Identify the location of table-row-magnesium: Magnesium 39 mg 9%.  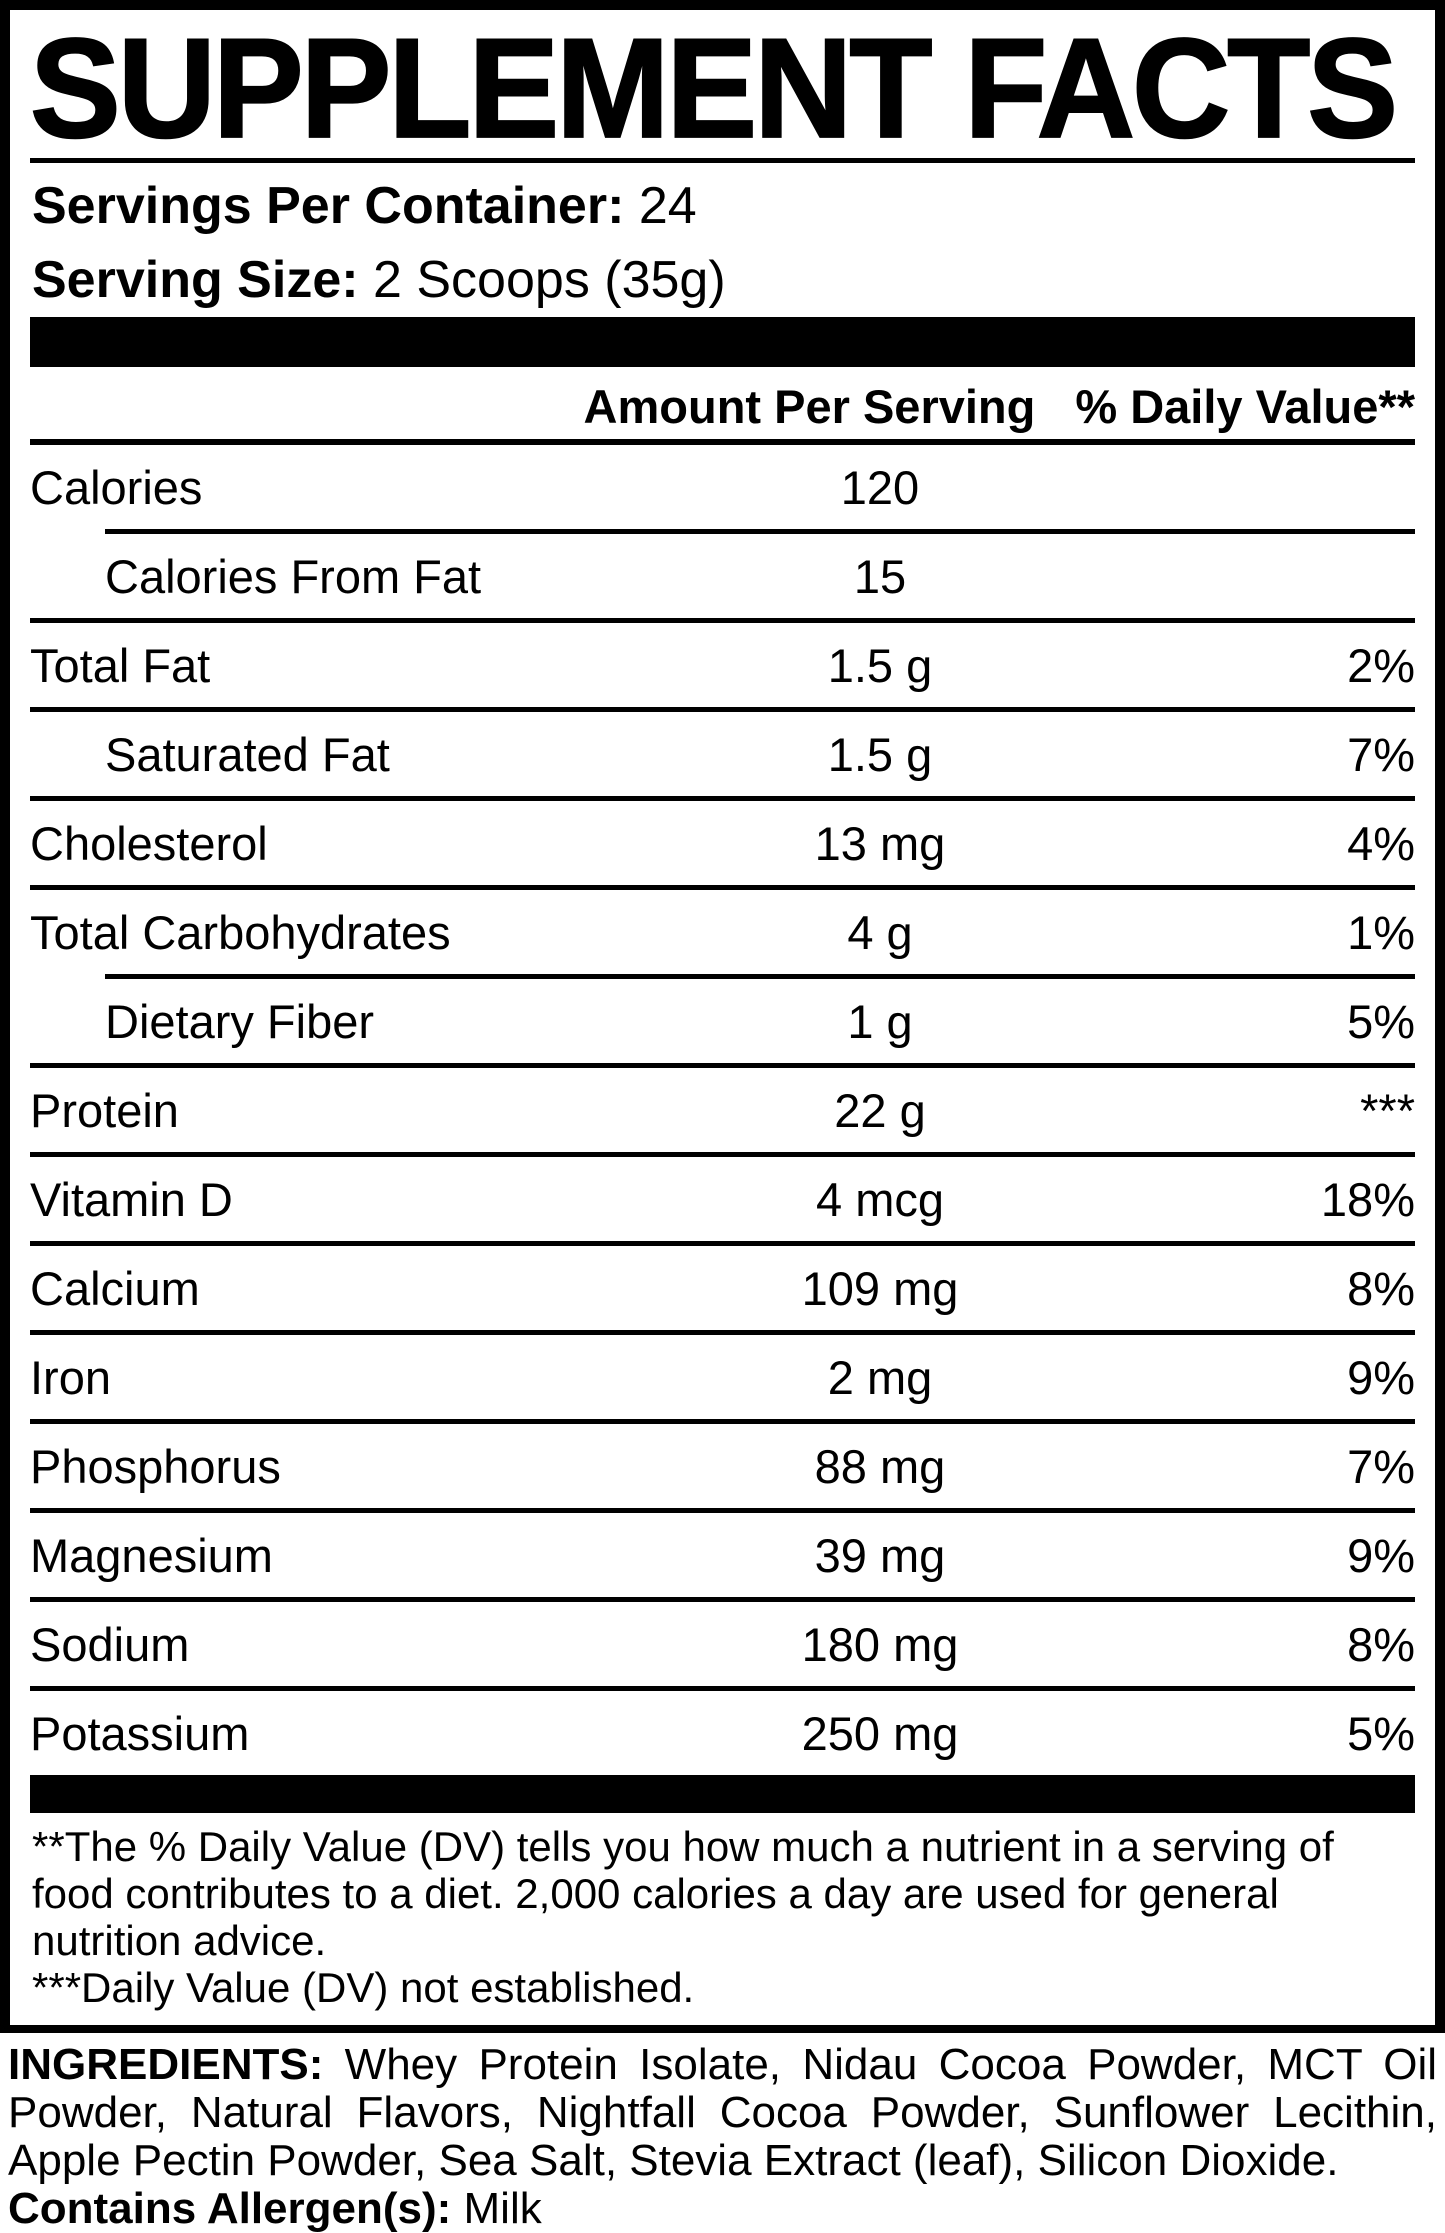
(722, 1555).